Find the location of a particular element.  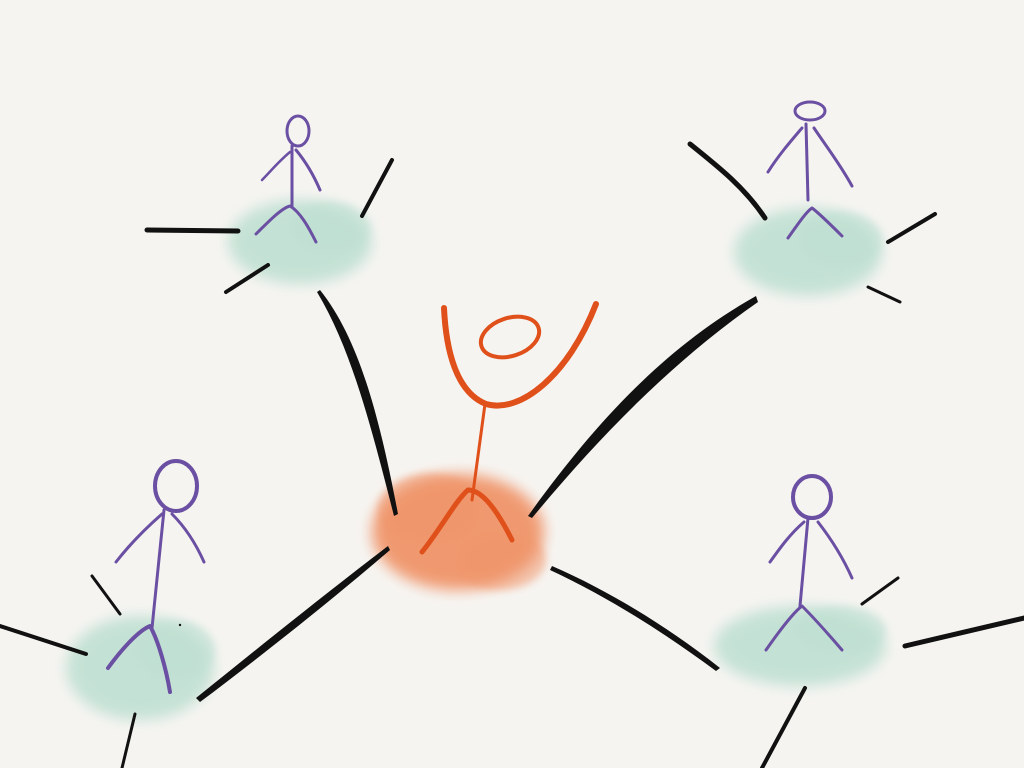

link-center-top-left is located at coordinates (357, 403).